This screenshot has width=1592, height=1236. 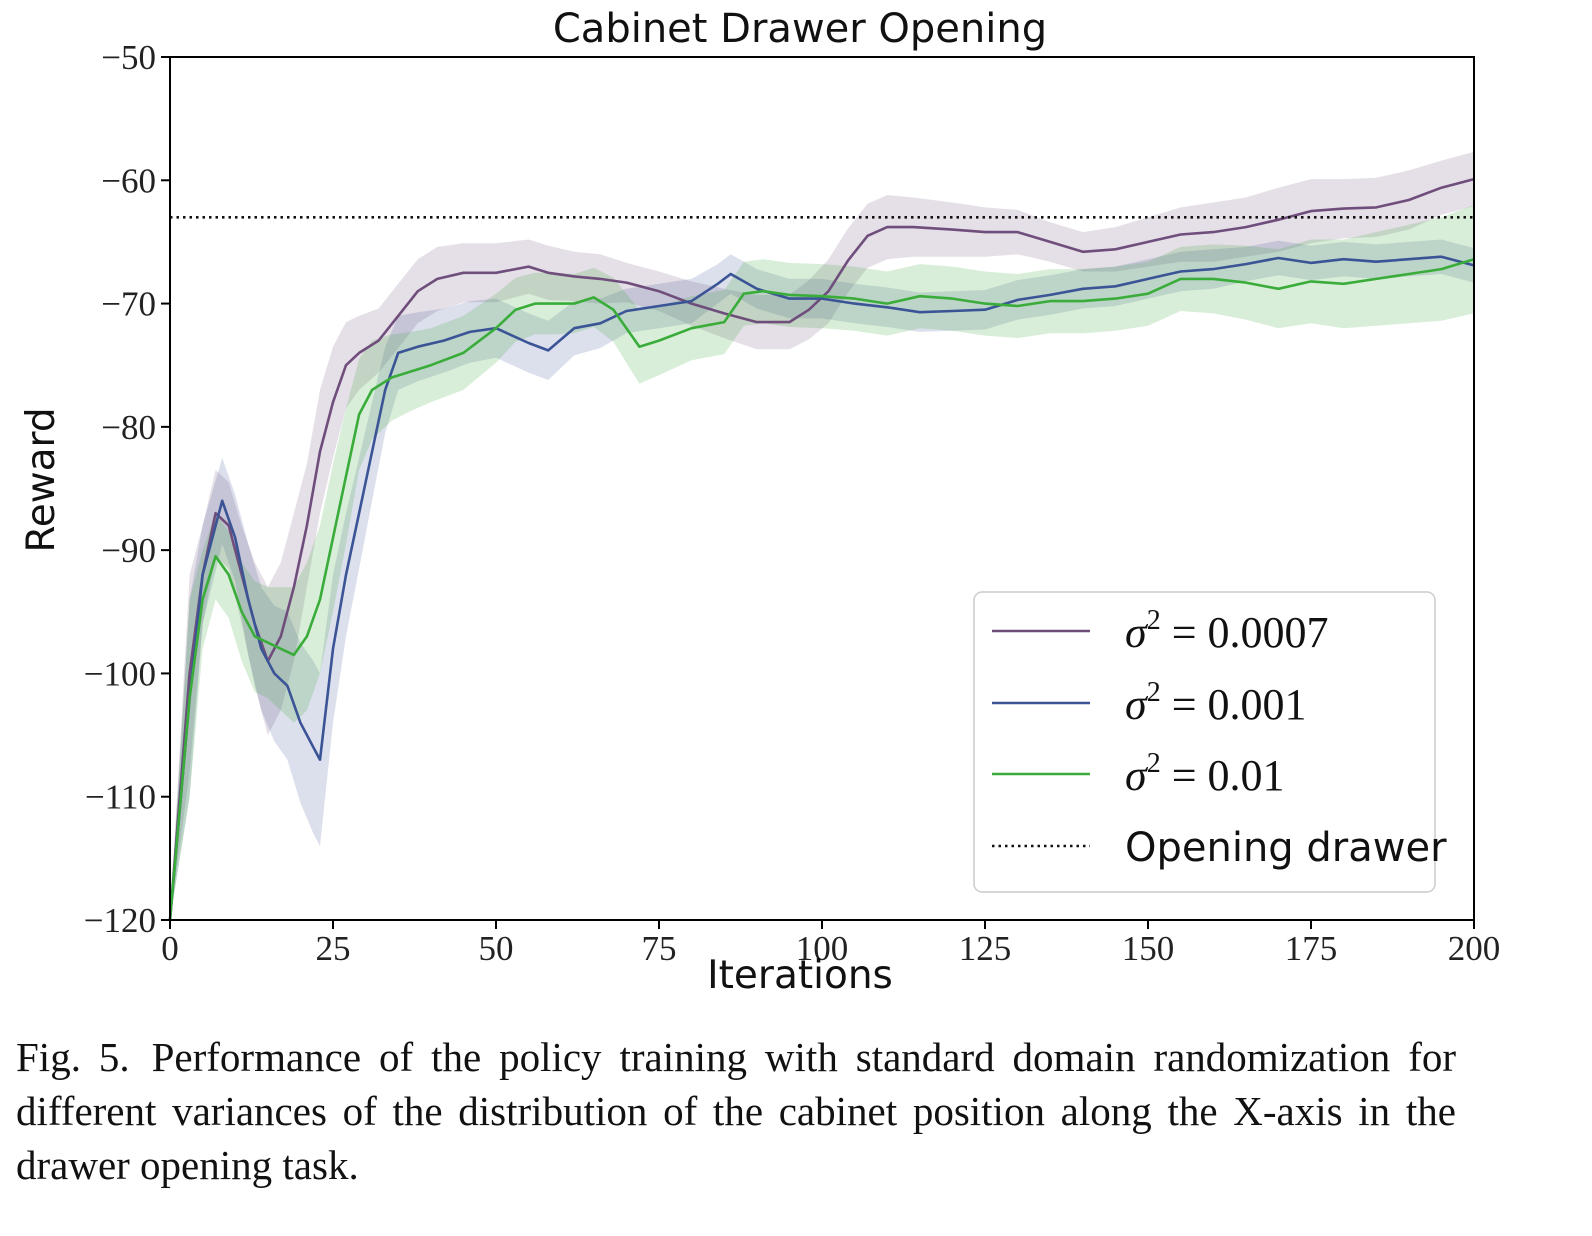 What do you see at coordinates (128, 427) in the screenshot?
I see `y-tick-label: −80` at bounding box center [128, 427].